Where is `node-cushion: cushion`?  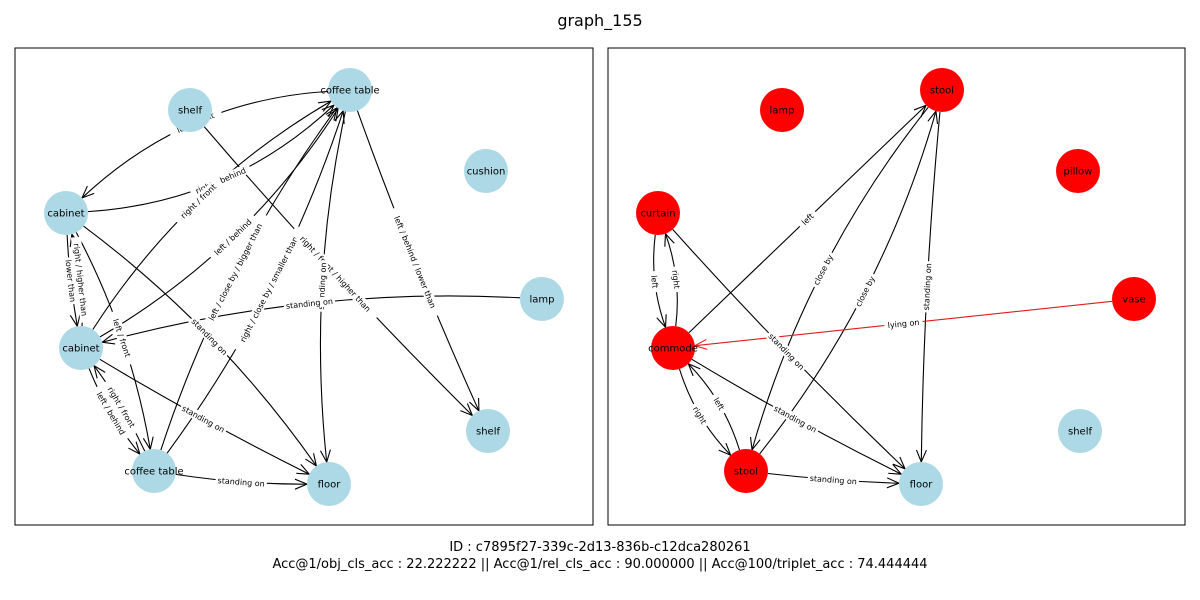
node-cushion: cushion is located at coordinates (486, 171).